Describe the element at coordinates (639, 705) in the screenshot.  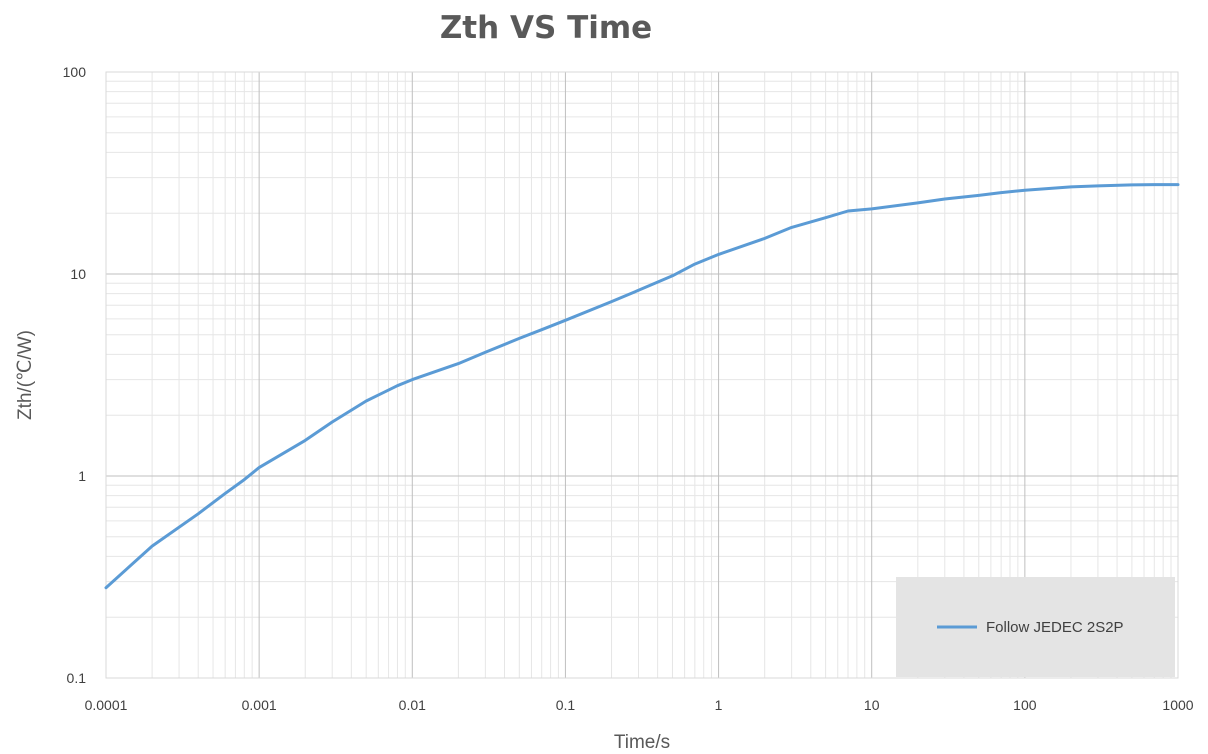
I see `x-axis-ticks: 0.0001 0.001 0.01 0.1 1 10 100 1000` at that location.